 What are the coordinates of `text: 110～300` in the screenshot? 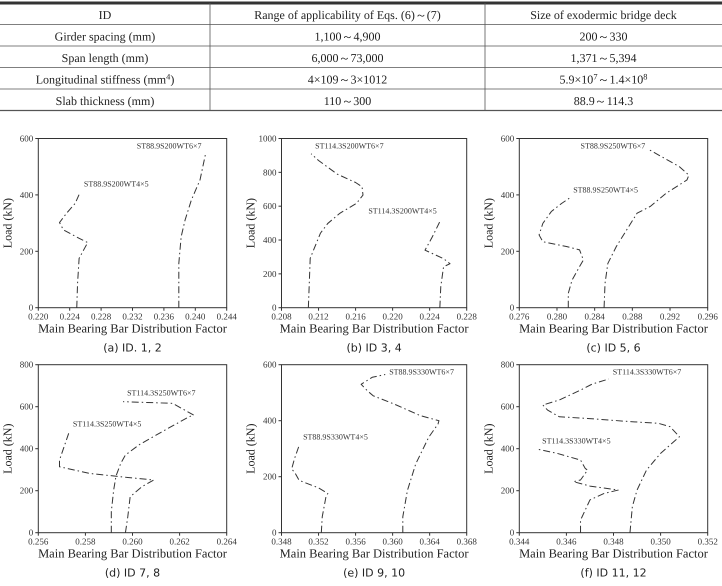 It's located at (348, 101).